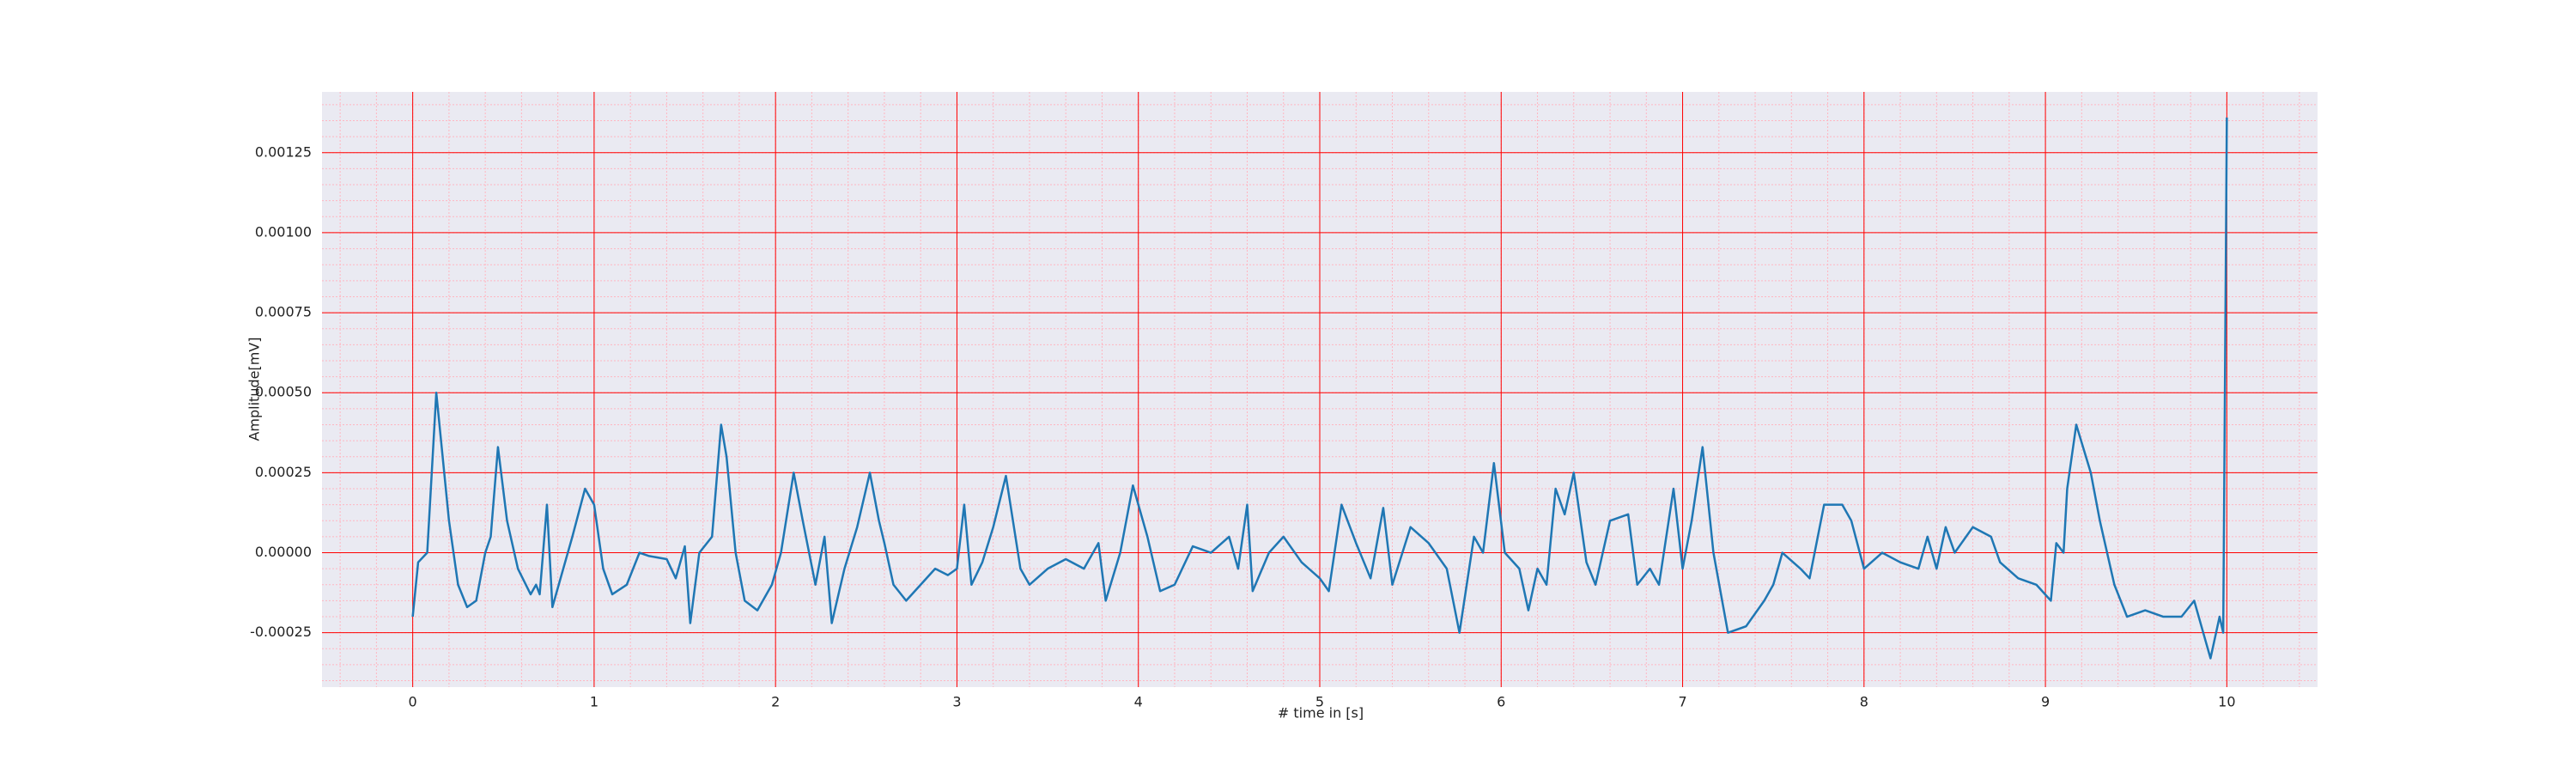 The width and height of the screenshot is (2576, 773). What do you see at coordinates (283, 472) in the screenshot?
I see `y-tick-label: 0.00025` at bounding box center [283, 472].